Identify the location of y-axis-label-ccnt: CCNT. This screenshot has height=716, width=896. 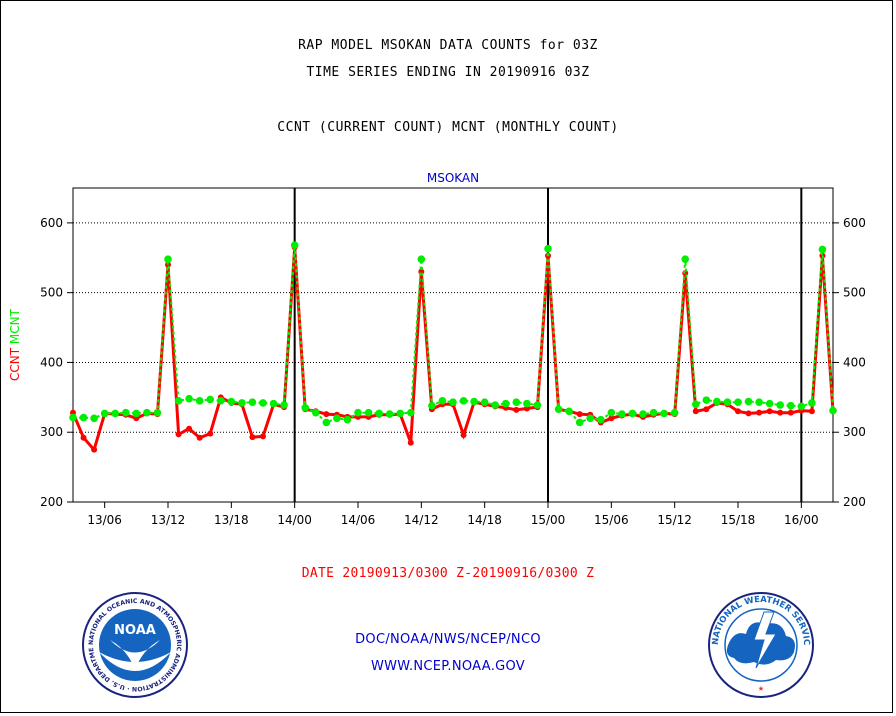
(15, 364).